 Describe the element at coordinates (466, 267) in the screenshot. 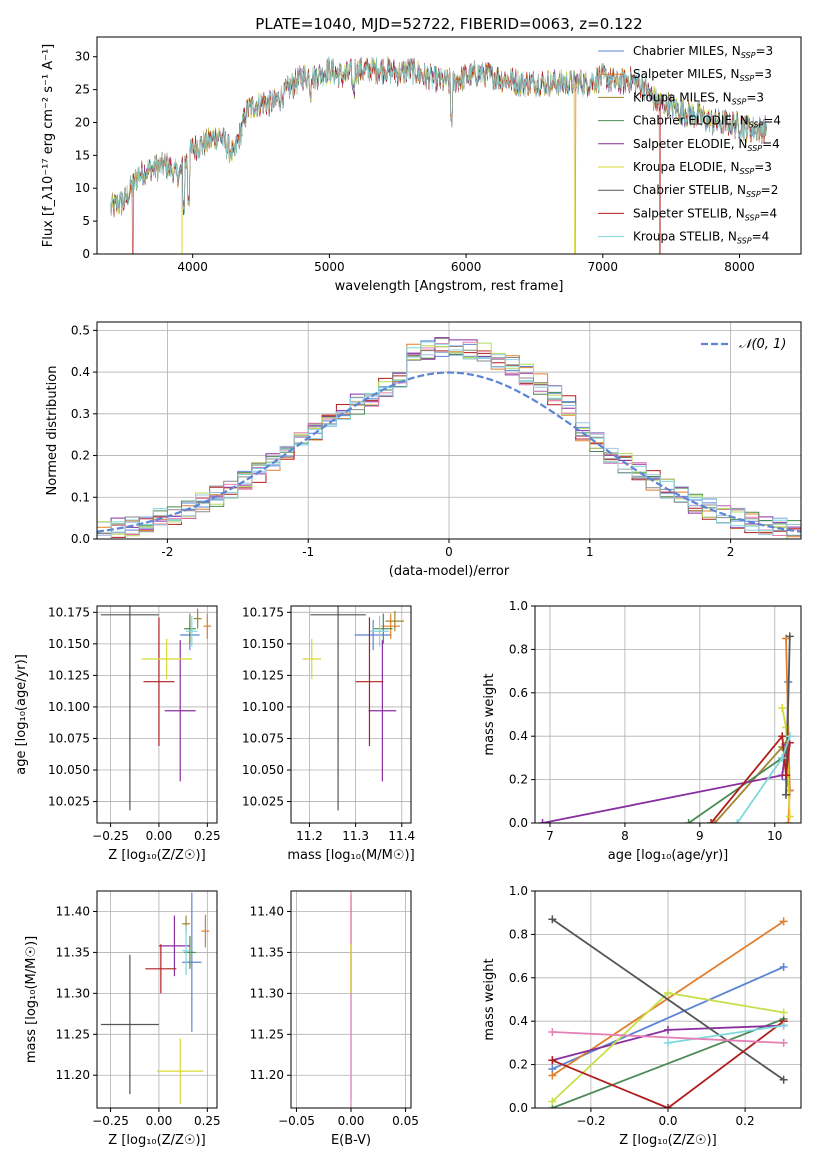

I see `x-tick-label: 6000` at that location.